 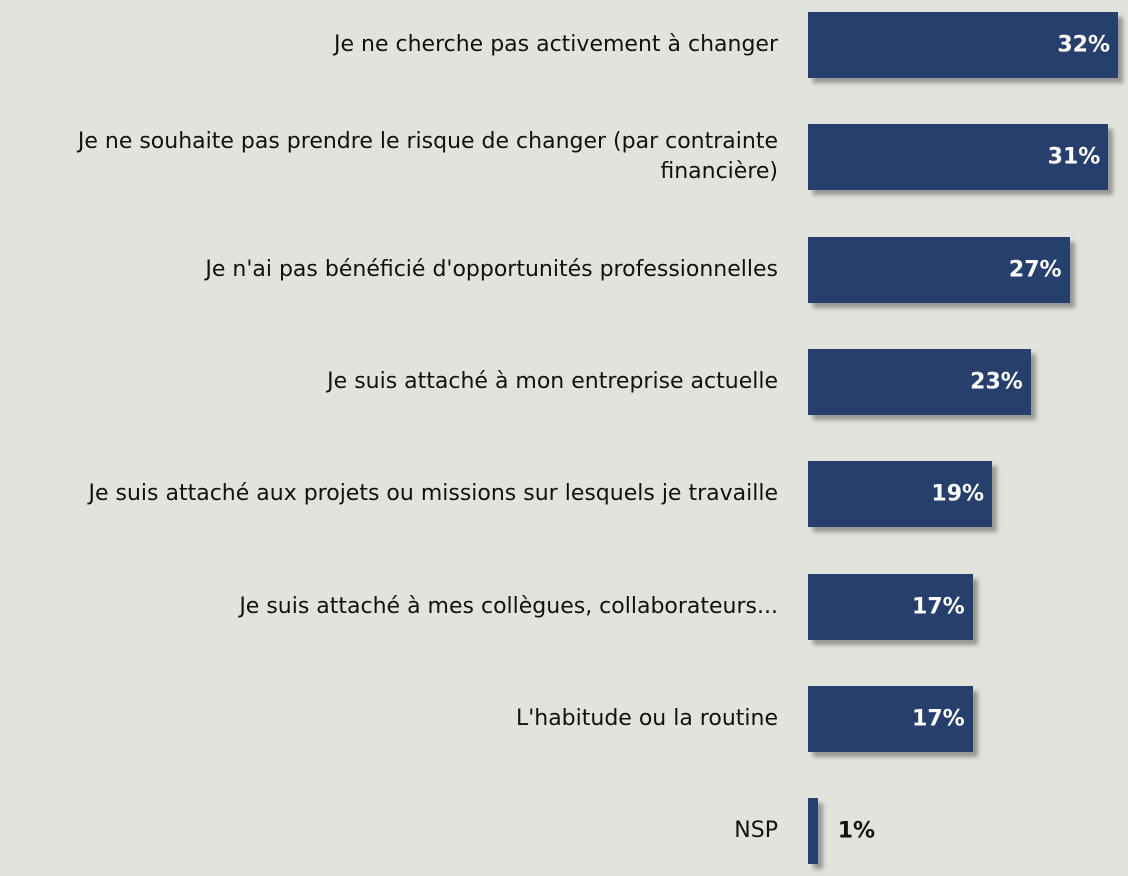 What do you see at coordinates (556, 44) in the screenshot?
I see `category-label: Je ne cherche pas activement à changer` at bounding box center [556, 44].